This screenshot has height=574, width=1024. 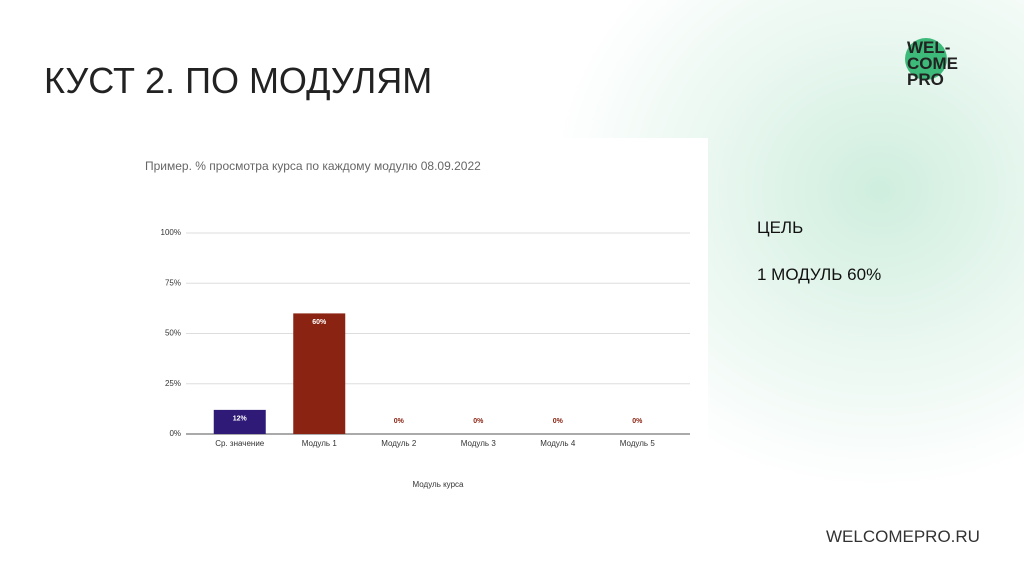 What do you see at coordinates (399, 443) in the screenshot?
I see `x-tick-label: Модуль 2` at bounding box center [399, 443].